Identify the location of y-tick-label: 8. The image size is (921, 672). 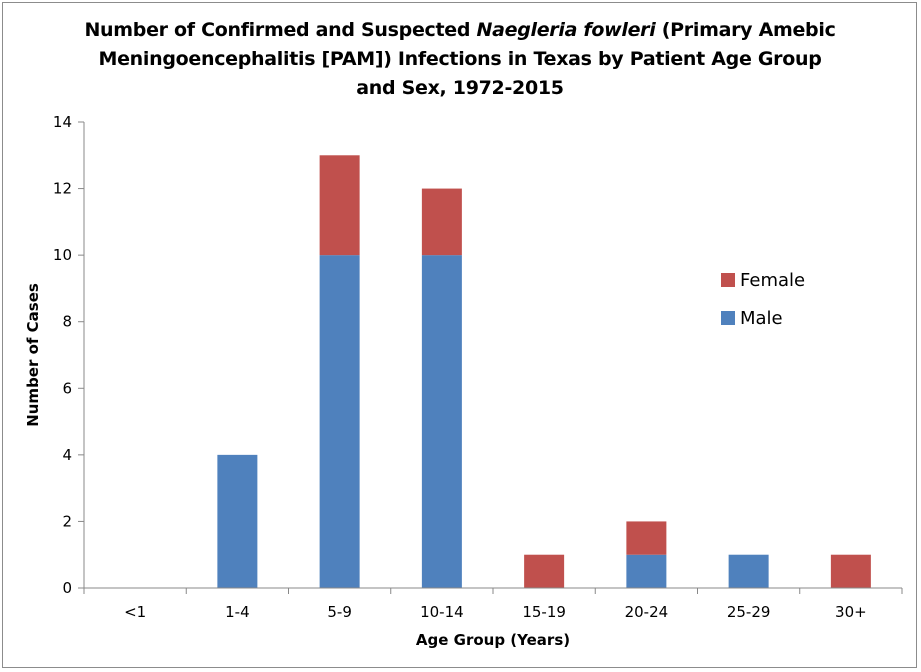
(67, 322).